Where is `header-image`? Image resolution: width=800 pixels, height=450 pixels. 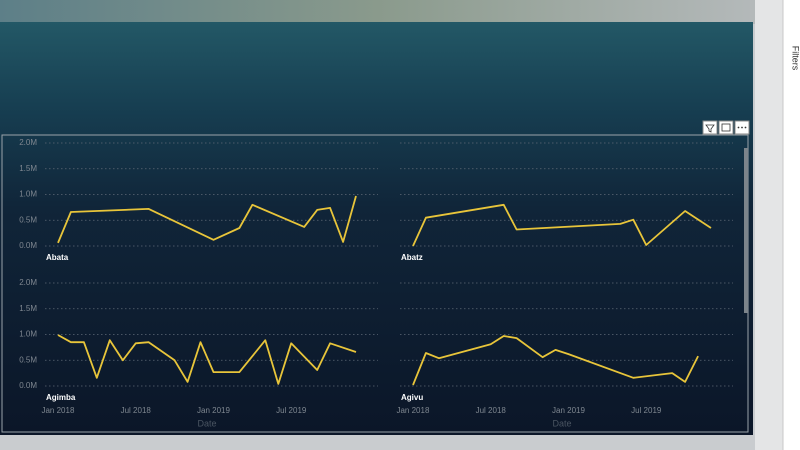 header-image is located at coordinates (377, 12).